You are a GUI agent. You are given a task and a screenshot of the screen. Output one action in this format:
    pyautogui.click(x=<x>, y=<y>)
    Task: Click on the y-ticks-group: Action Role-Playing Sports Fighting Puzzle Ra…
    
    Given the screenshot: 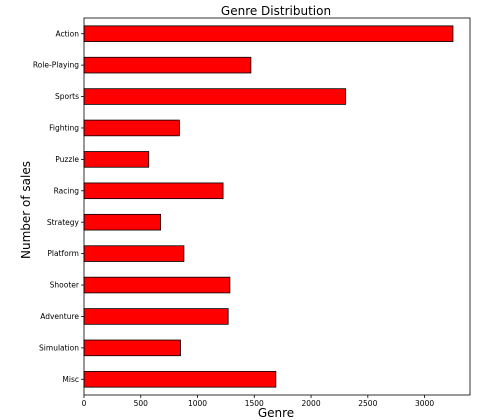 What is the action you would take?
    pyautogui.click(x=58, y=206)
    